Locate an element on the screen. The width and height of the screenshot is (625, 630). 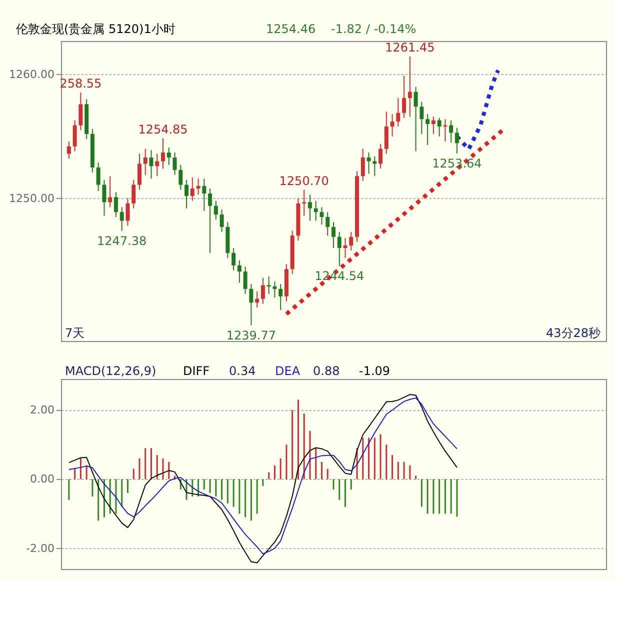
text: 1254.46 is located at coordinates (291, 29).